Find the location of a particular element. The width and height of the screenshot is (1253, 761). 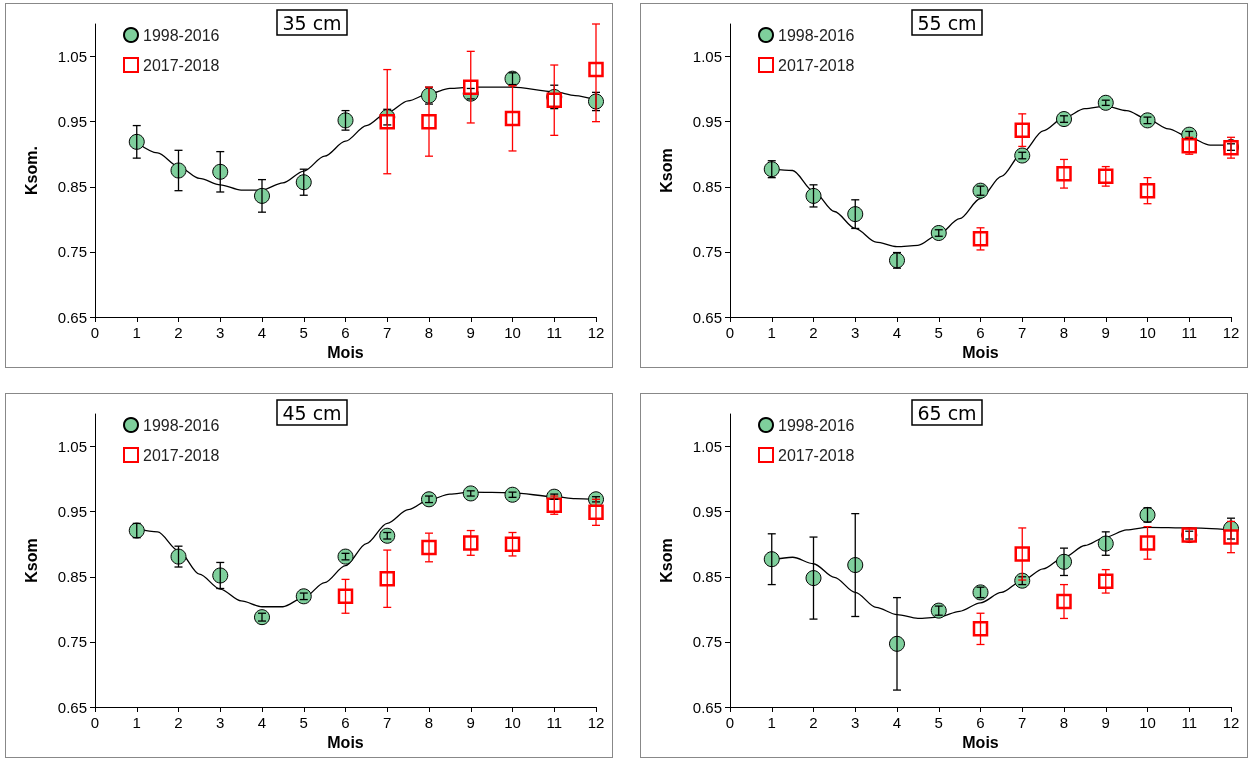

chart-title: 65 cm is located at coordinates (947, 412).